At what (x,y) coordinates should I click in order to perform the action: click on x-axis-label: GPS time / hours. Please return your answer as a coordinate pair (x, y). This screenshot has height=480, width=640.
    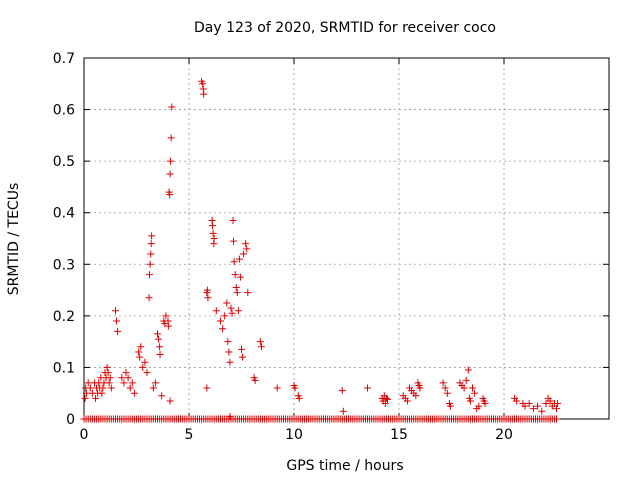
    Looking at the image, I should click on (344, 466).